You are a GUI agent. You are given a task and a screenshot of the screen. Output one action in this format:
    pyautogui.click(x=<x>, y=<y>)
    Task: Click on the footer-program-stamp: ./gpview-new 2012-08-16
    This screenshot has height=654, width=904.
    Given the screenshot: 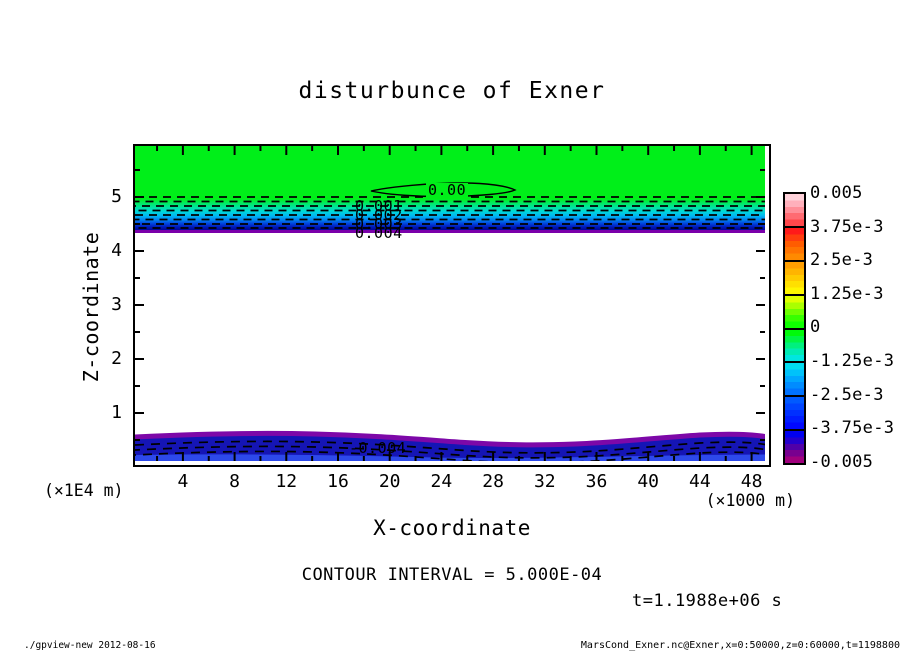 What is the action you would take?
    pyautogui.click(x=90, y=645)
    